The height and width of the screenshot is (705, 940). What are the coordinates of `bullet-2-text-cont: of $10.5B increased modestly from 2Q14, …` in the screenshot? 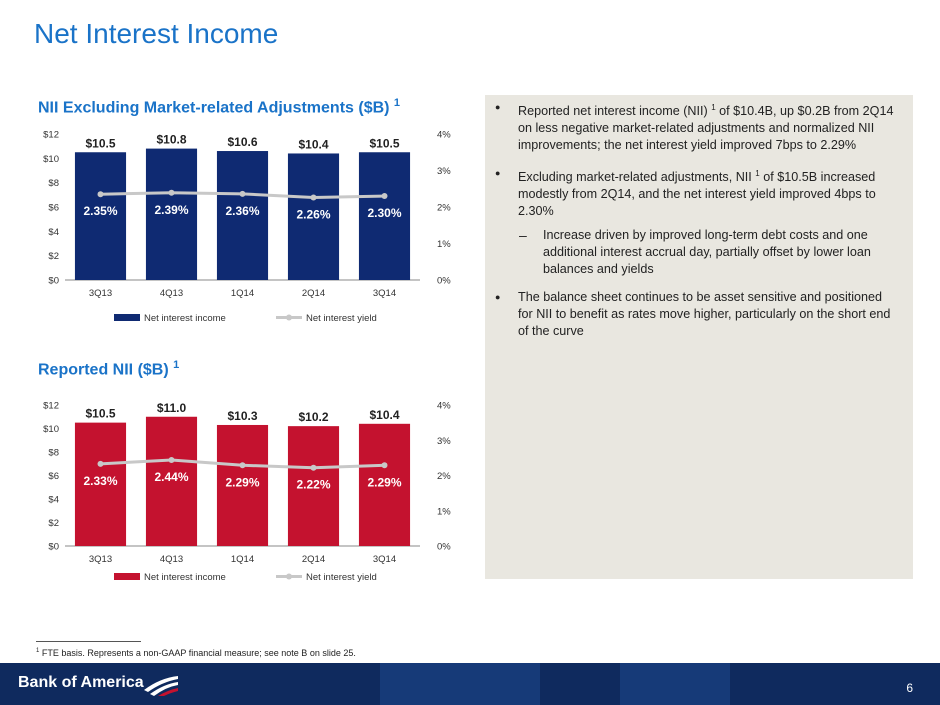 It's located at (697, 194).